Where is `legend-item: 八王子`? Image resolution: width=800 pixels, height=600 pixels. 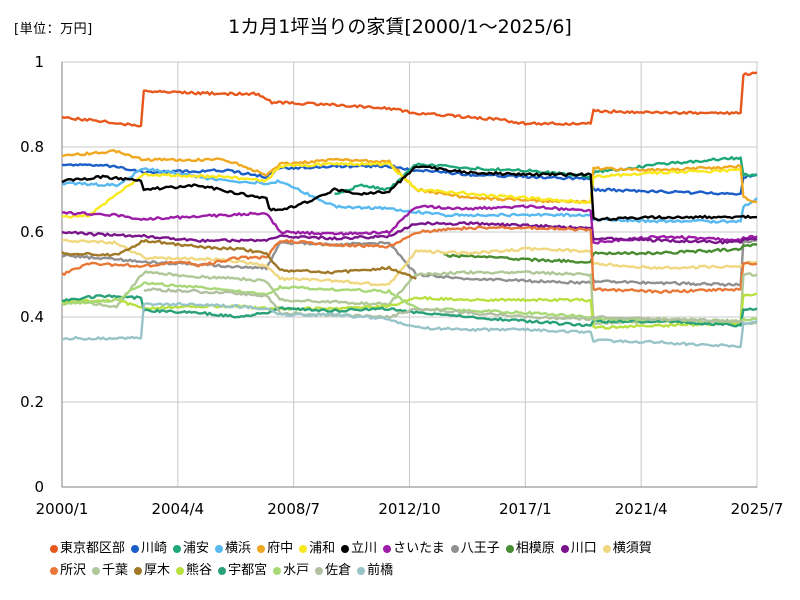
legend-item: 八王子 is located at coordinates (475, 549).